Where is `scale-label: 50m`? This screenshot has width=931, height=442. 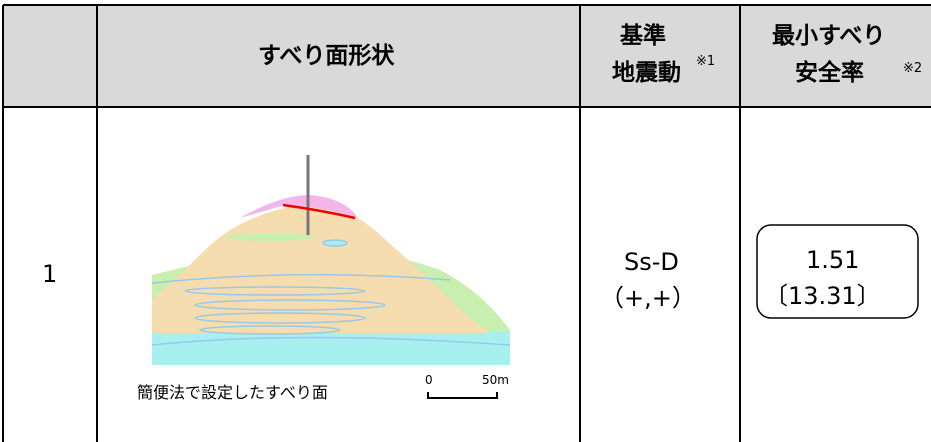 scale-label: 50m is located at coordinates (495, 380).